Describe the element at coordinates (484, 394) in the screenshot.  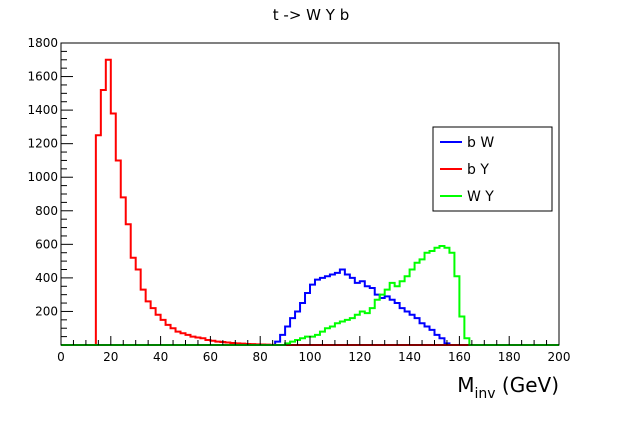
I see `x-axis-label-subscript: inv` at that location.